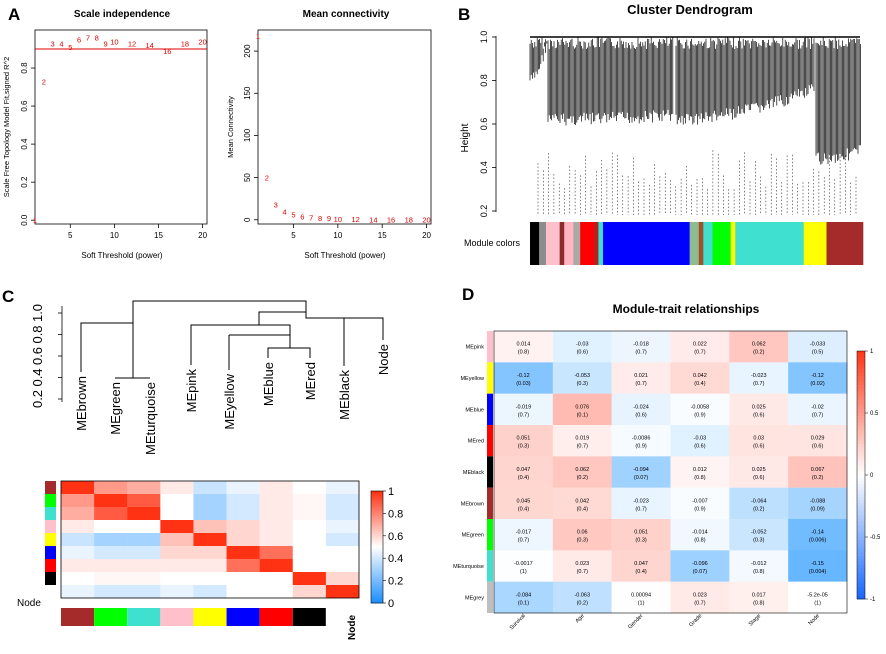  I want to click on panel-letter-b: B, so click(464, 14).